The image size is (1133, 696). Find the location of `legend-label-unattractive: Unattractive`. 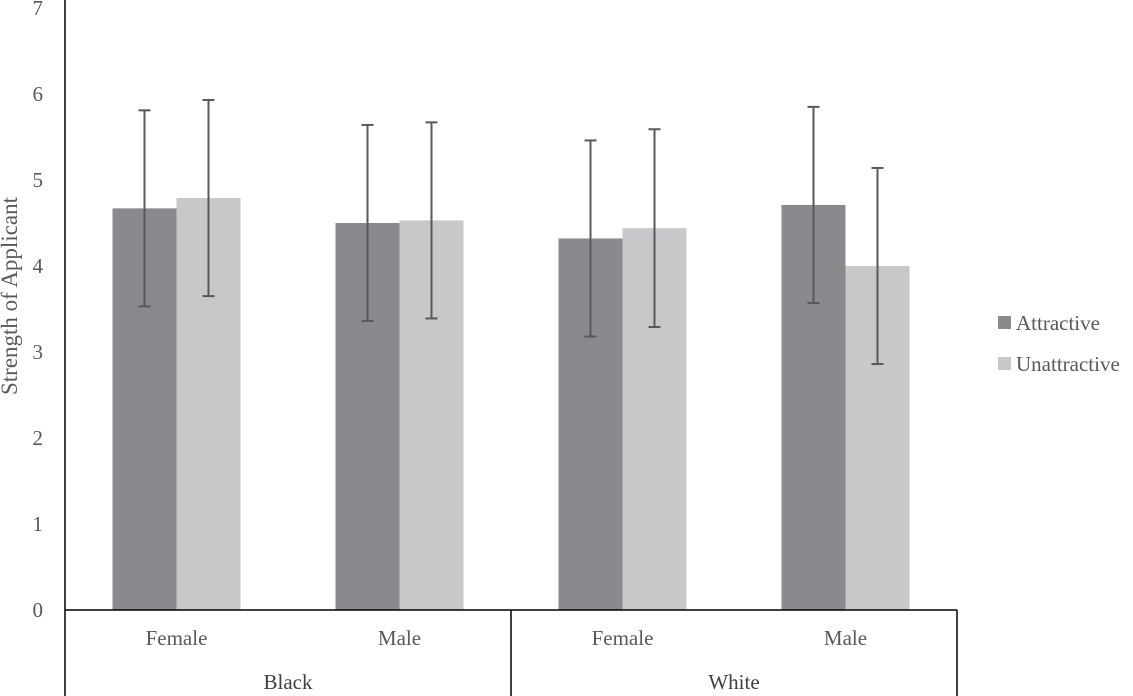

legend-label-unattractive: Unattractive is located at coordinates (1068, 364).